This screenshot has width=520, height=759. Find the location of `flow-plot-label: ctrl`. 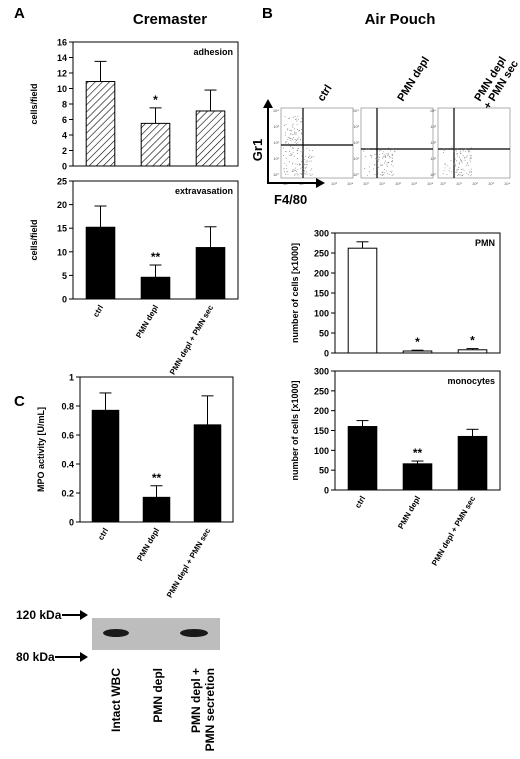

flow-plot-label: ctrl is located at coordinates (324, 93).